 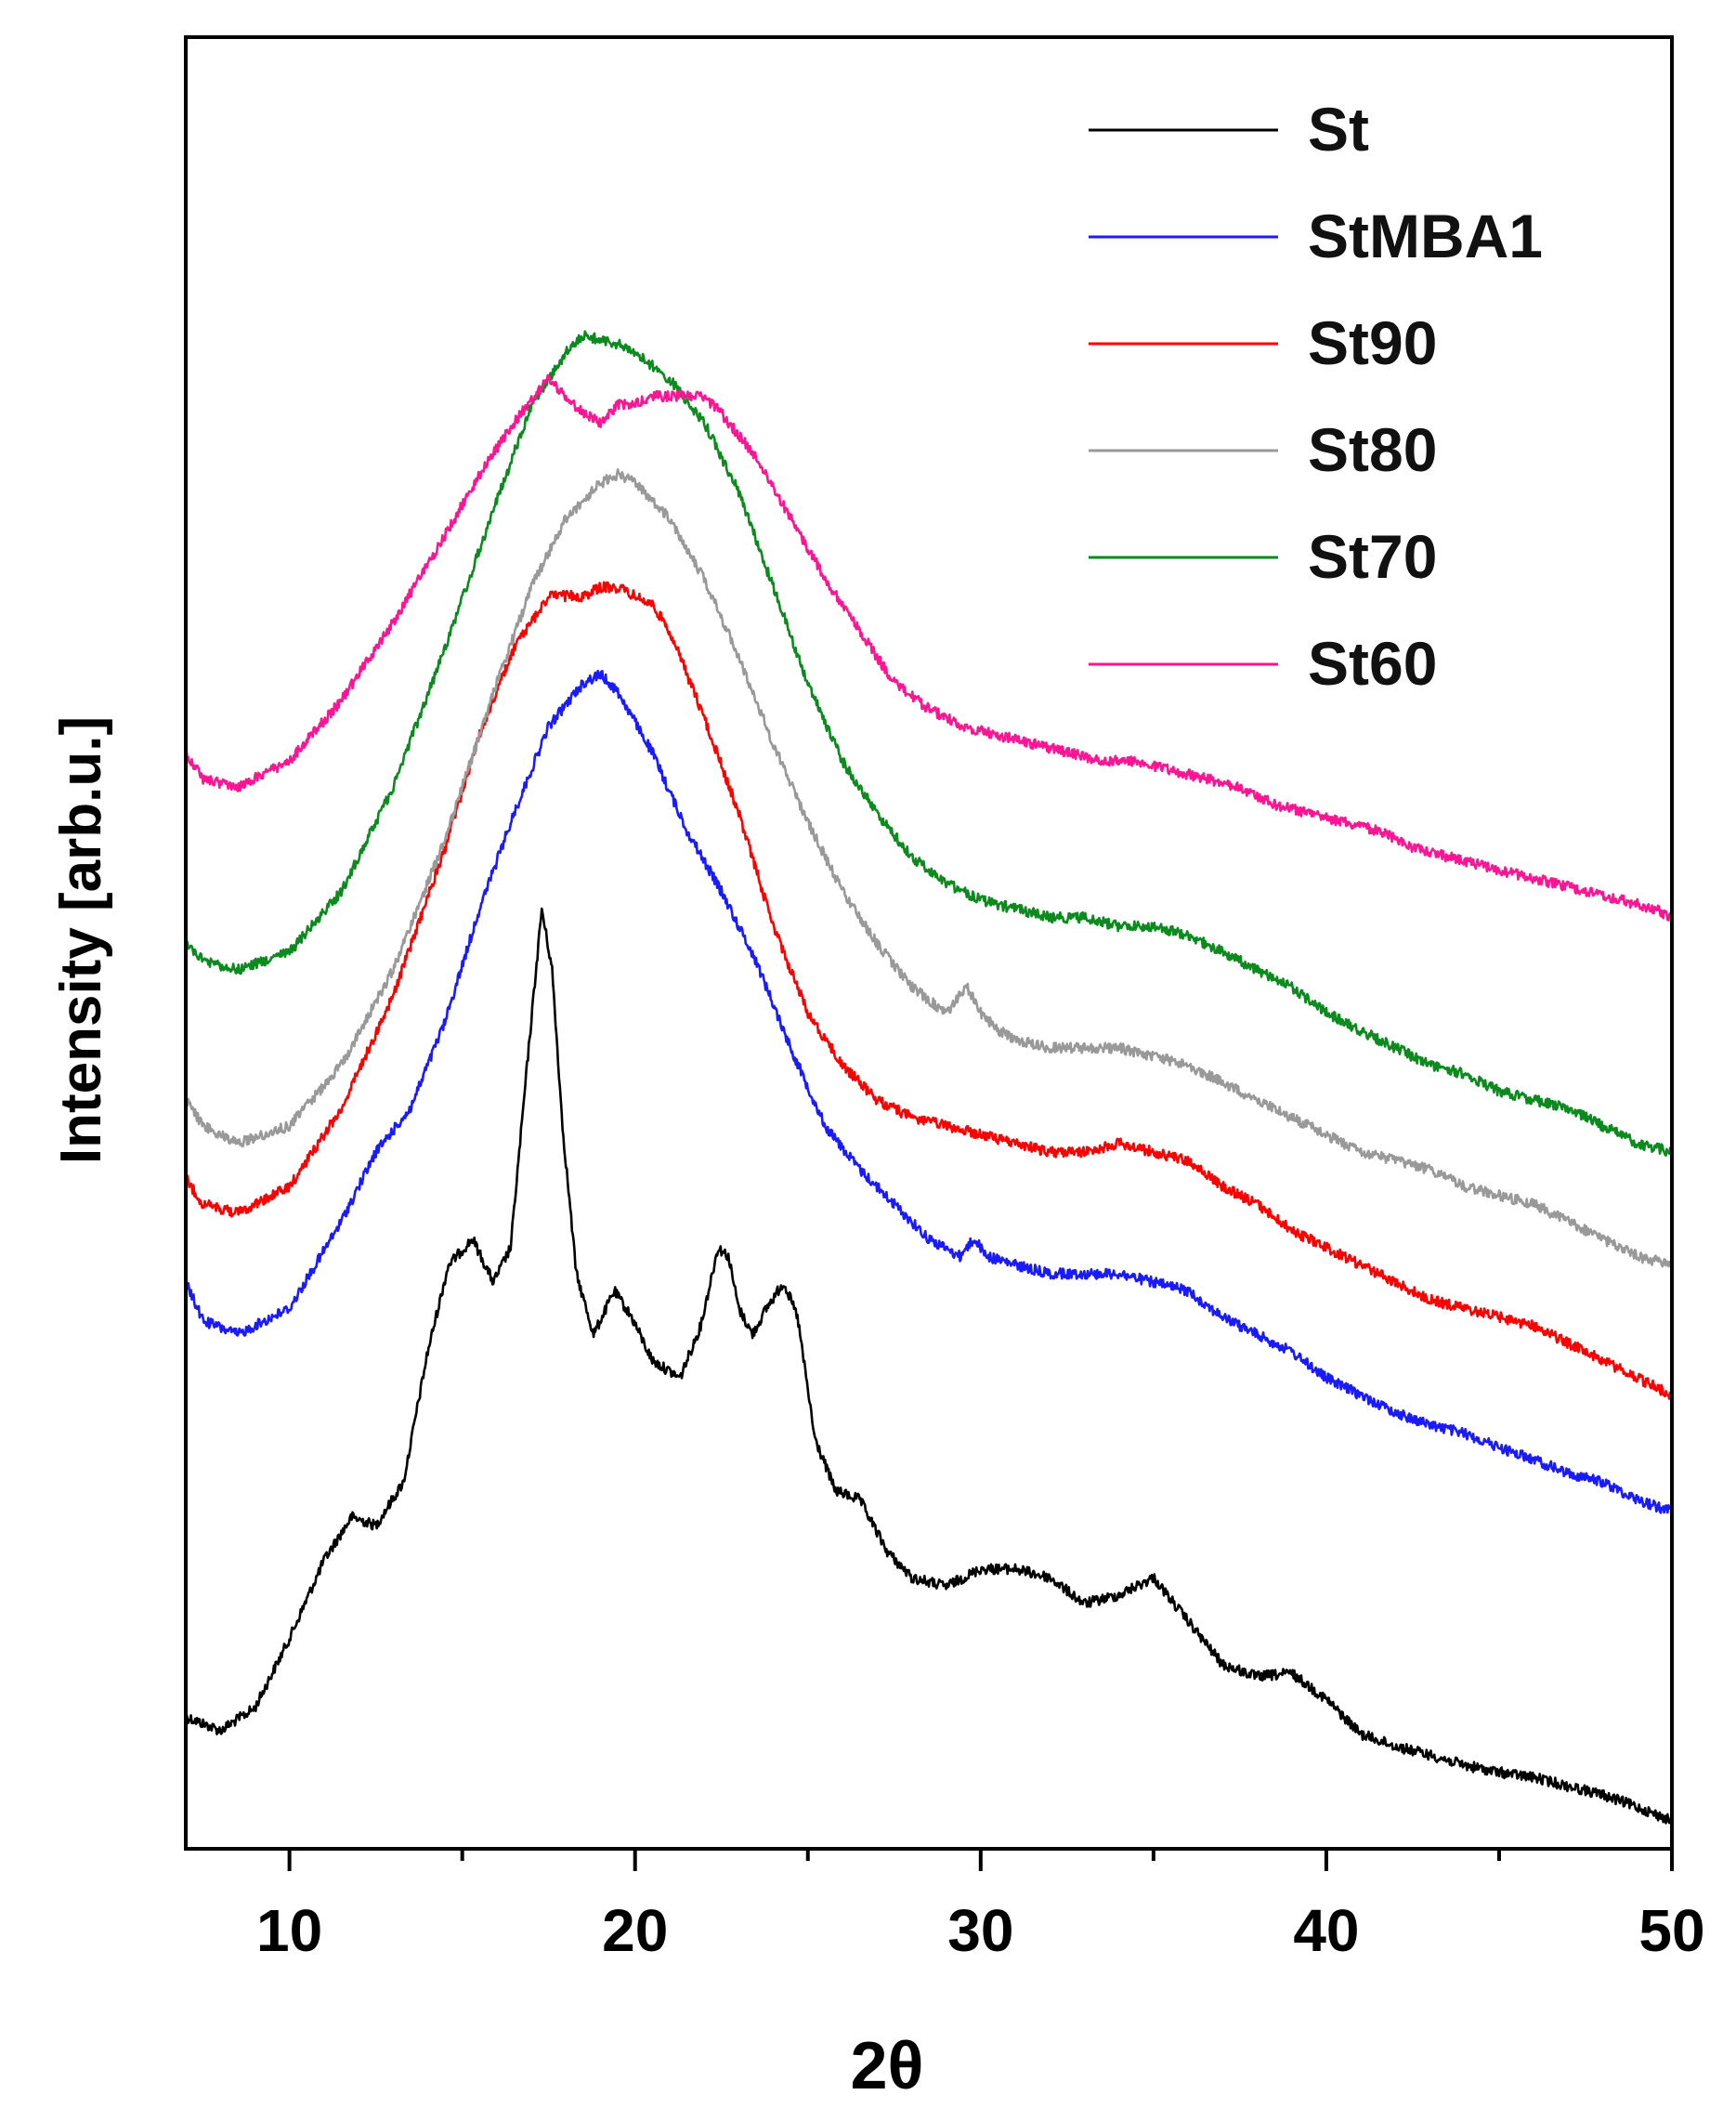 I want to click on legend-item-st80: St80, so click(x=1263, y=449).